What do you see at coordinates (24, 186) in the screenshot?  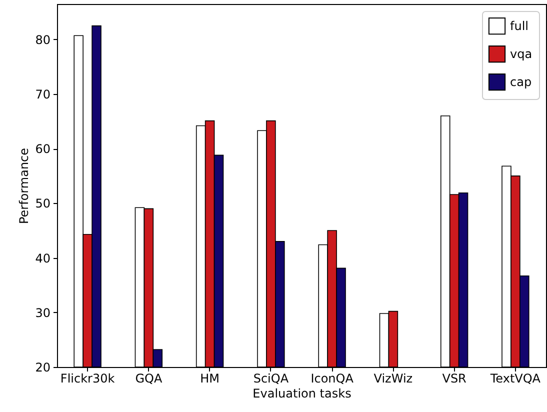 I see `y-axis-title: Performance` at bounding box center [24, 186].